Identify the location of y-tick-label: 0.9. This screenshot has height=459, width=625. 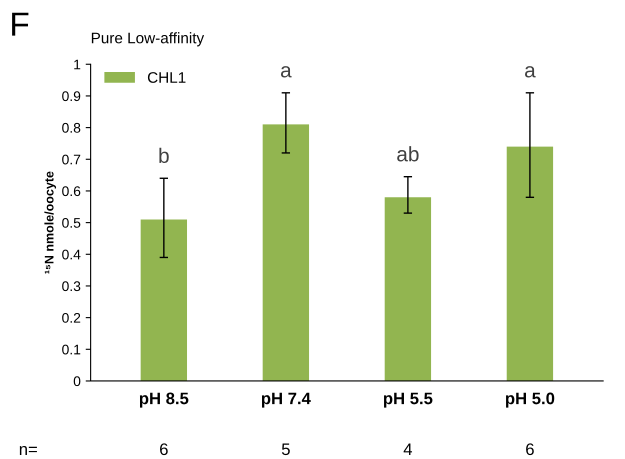
(71, 96).